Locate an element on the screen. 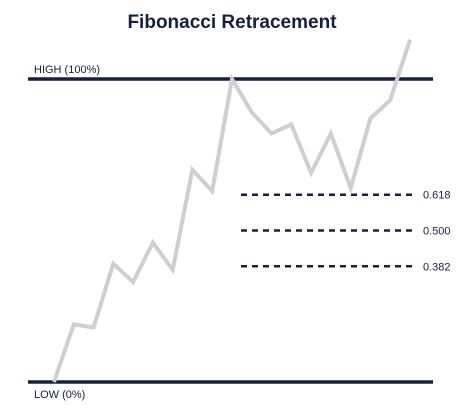 The width and height of the screenshot is (474, 418). chart-title: Fibonacci Retracement is located at coordinates (232, 22).